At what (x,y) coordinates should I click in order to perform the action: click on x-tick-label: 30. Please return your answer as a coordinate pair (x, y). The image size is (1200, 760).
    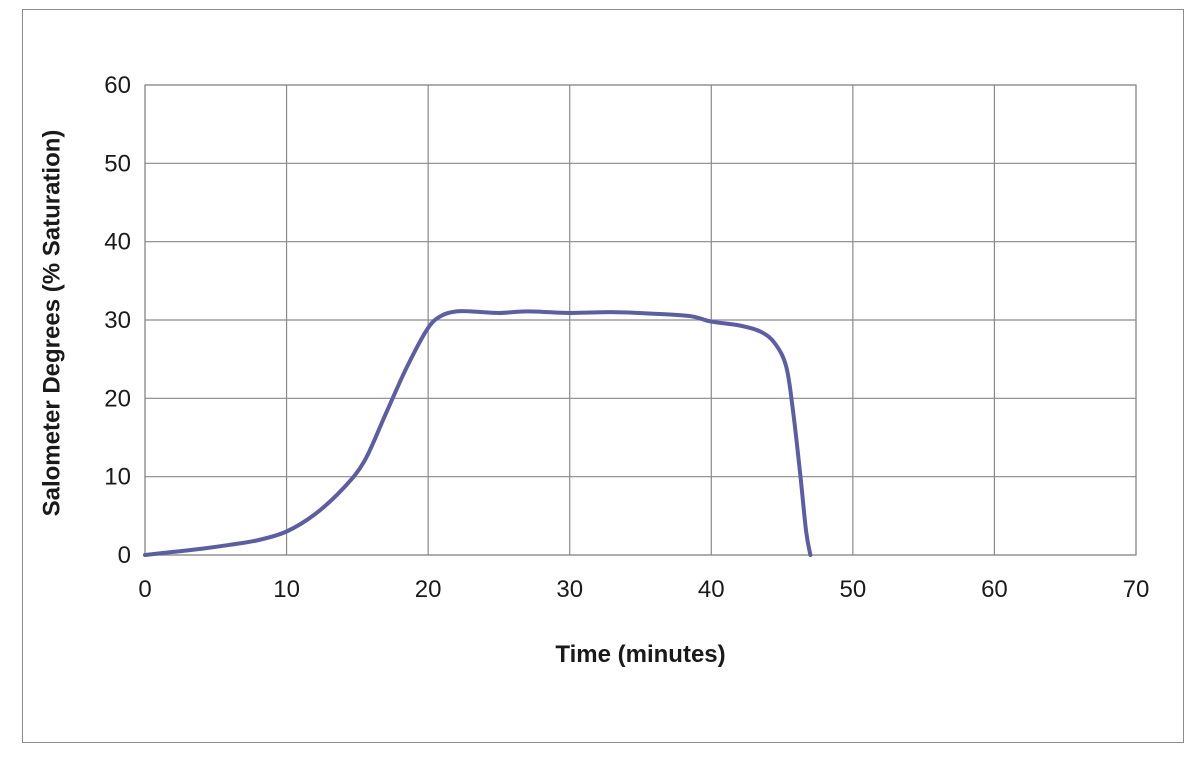
    Looking at the image, I should click on (569, 589).